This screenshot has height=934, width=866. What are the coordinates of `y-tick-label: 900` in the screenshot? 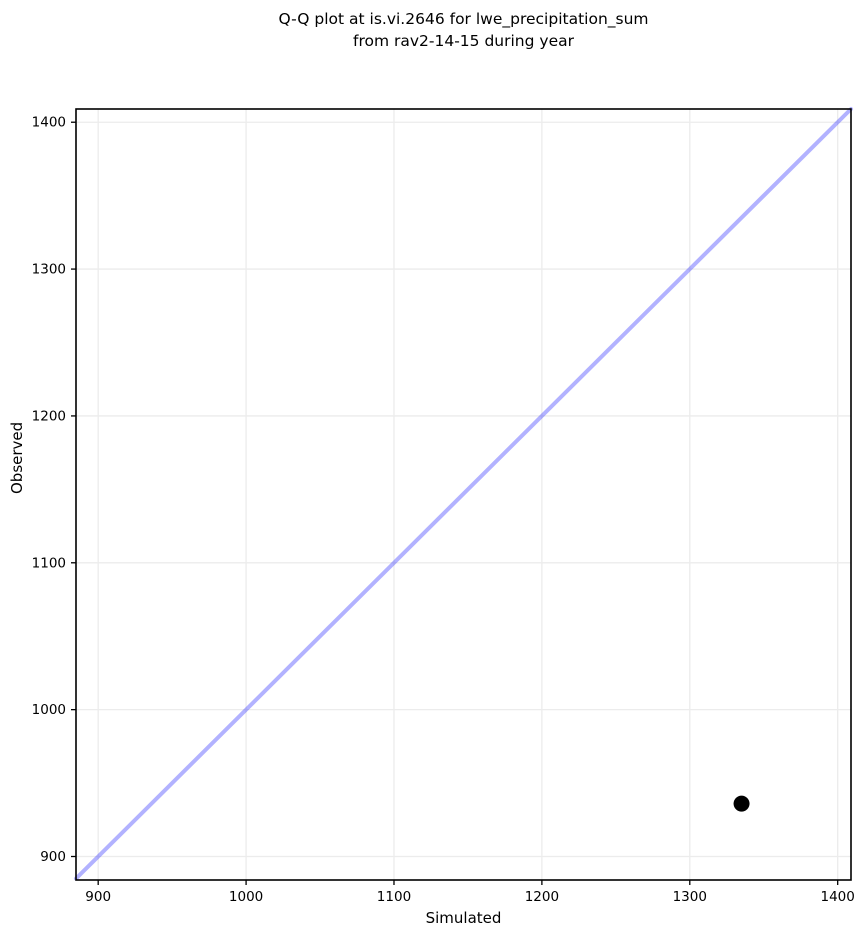 It's located at (53, 857).